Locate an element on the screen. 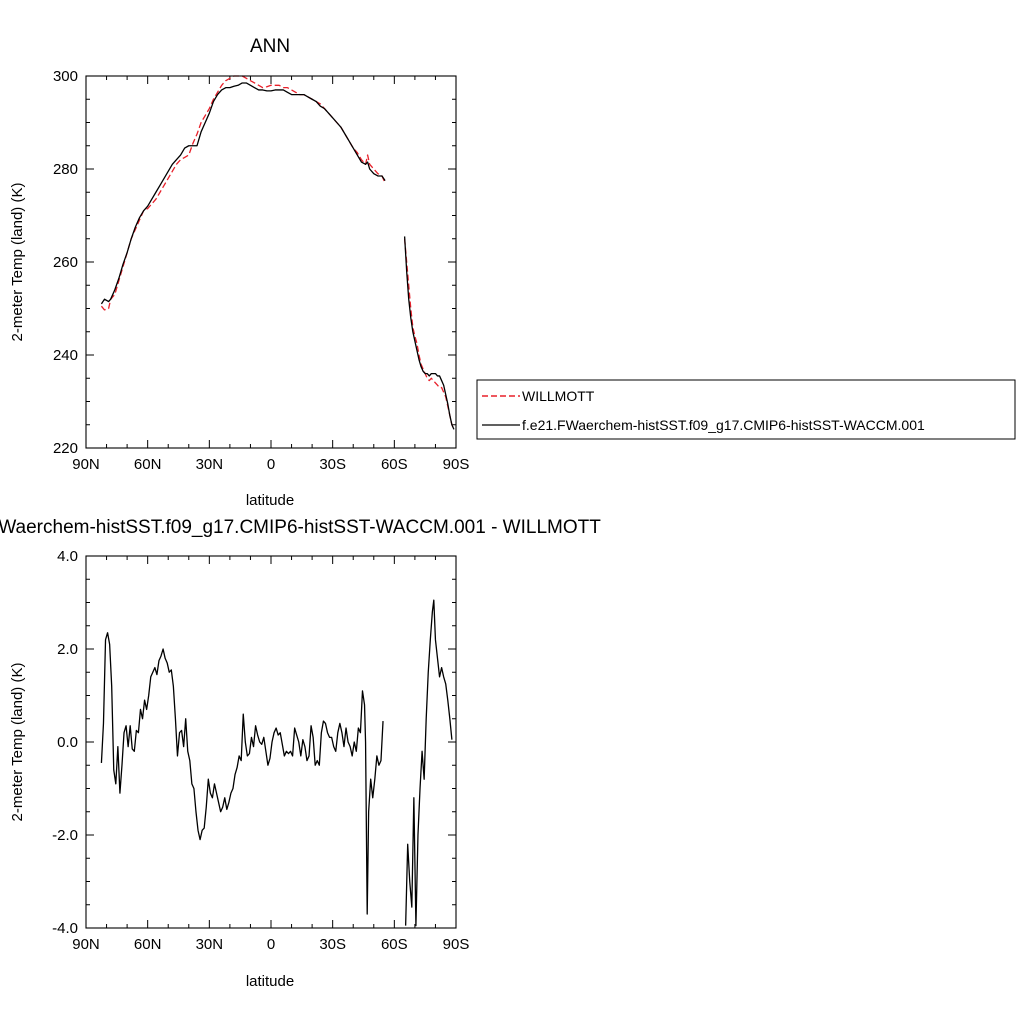 This screenshot has height=1024, width=1024. legend-label-willmott: WILLMOTT is located at coordinates (558, 396).